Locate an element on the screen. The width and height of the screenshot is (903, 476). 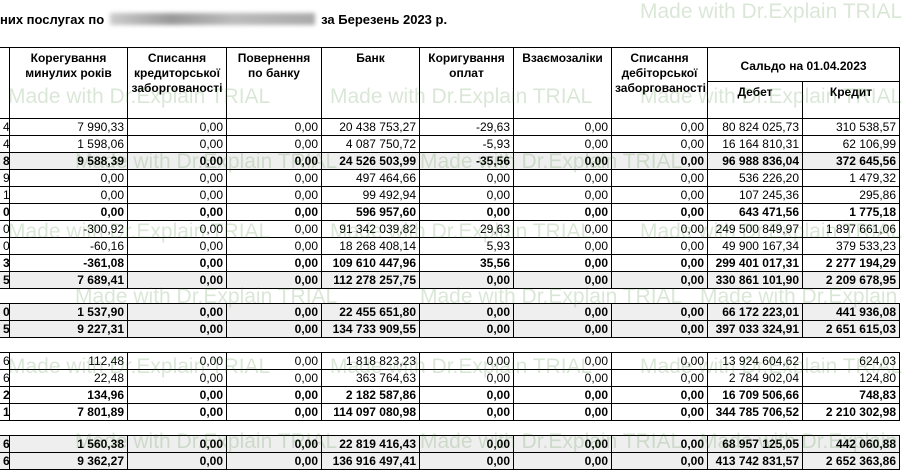
cell: 9 588,39 is located at coordinates (68, 161).